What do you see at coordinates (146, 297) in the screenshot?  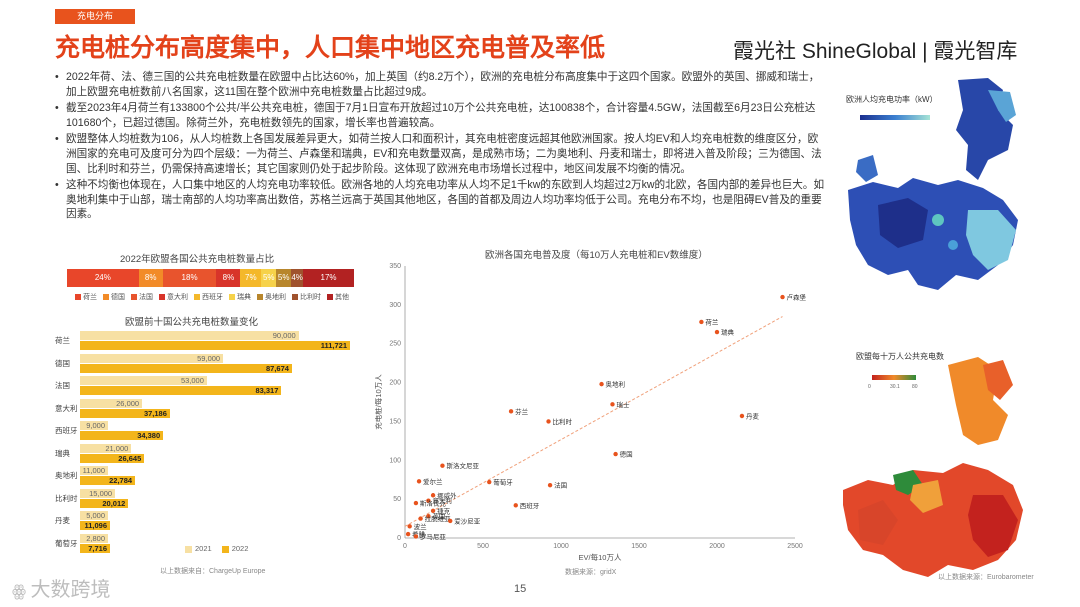 I see `legend-label: 法国` at bounding box center [146, 297].